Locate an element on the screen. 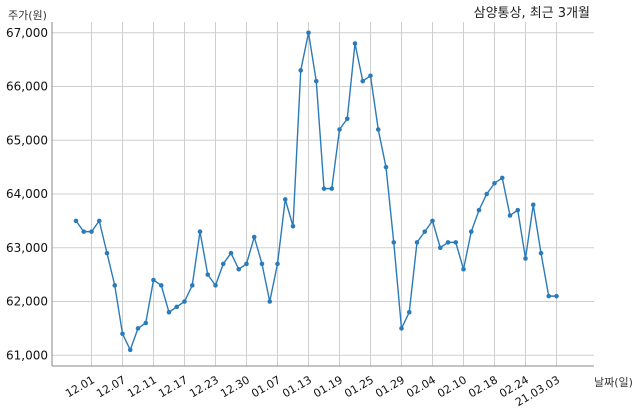 The width and height of the screenshot is (640, 414). y-axis-label: 주가(원) is located at coordinates (27, 15).